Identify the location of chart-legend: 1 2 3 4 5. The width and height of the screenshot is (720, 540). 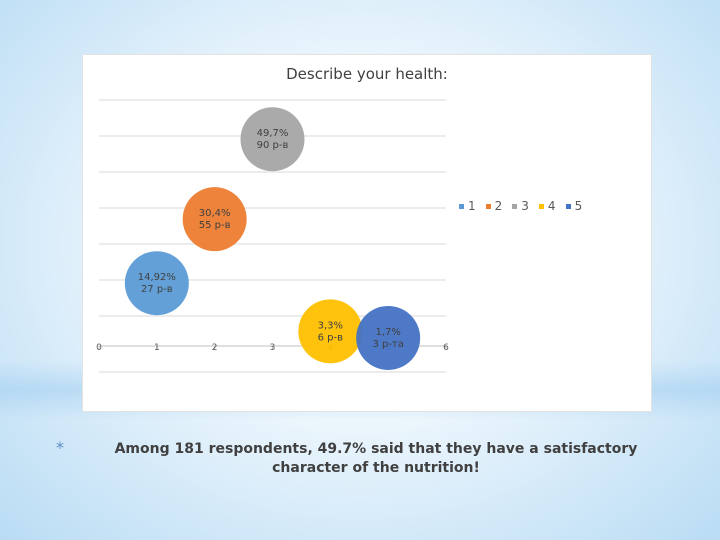
(520, 206).